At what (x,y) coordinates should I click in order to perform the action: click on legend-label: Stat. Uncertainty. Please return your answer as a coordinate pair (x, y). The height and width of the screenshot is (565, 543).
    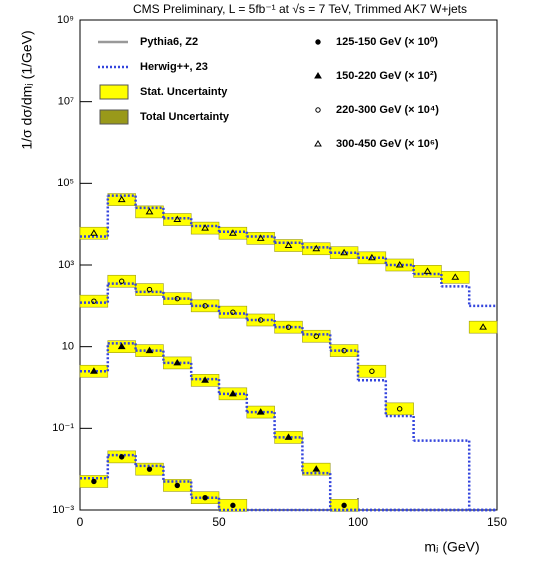
    Looking at the image, I should click on (184, 92).